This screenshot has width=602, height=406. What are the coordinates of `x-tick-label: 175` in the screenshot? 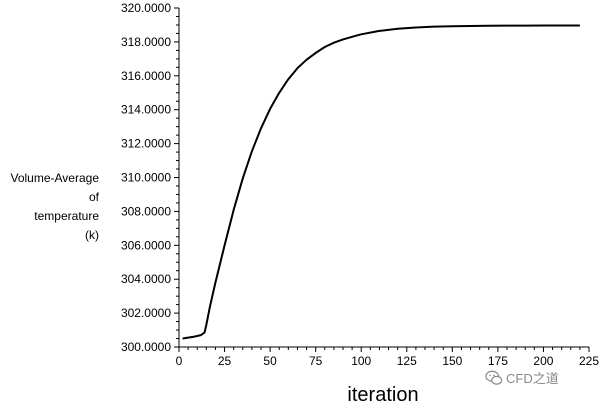 It's located at (498, 361).